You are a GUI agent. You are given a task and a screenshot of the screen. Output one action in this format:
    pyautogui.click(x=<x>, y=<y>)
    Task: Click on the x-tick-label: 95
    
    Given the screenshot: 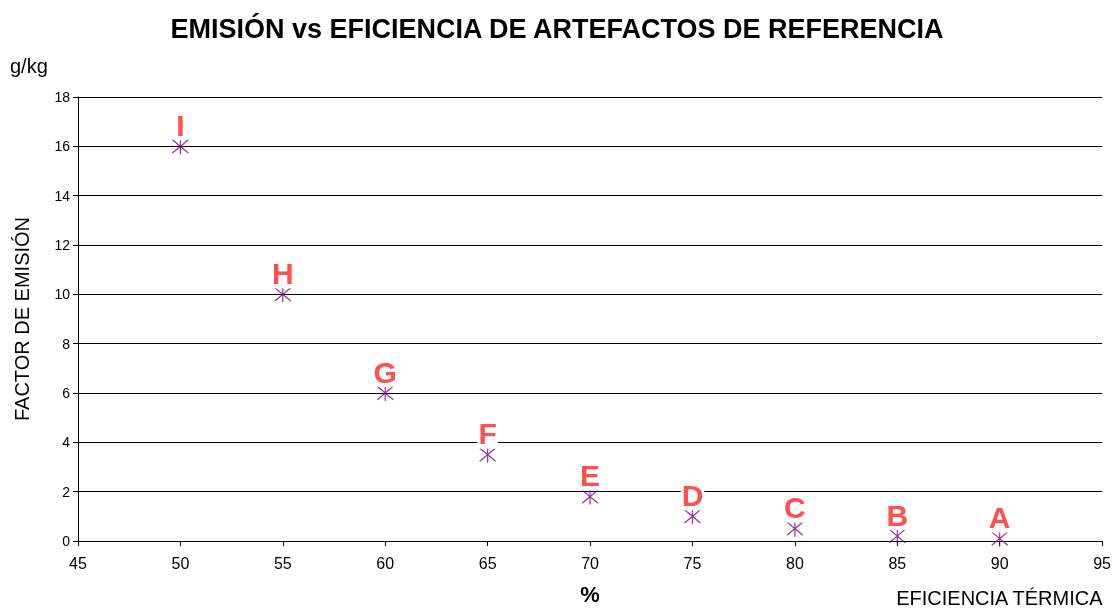 What is the action you would take?
    pyautogui.click(x=1102, y=563)
    